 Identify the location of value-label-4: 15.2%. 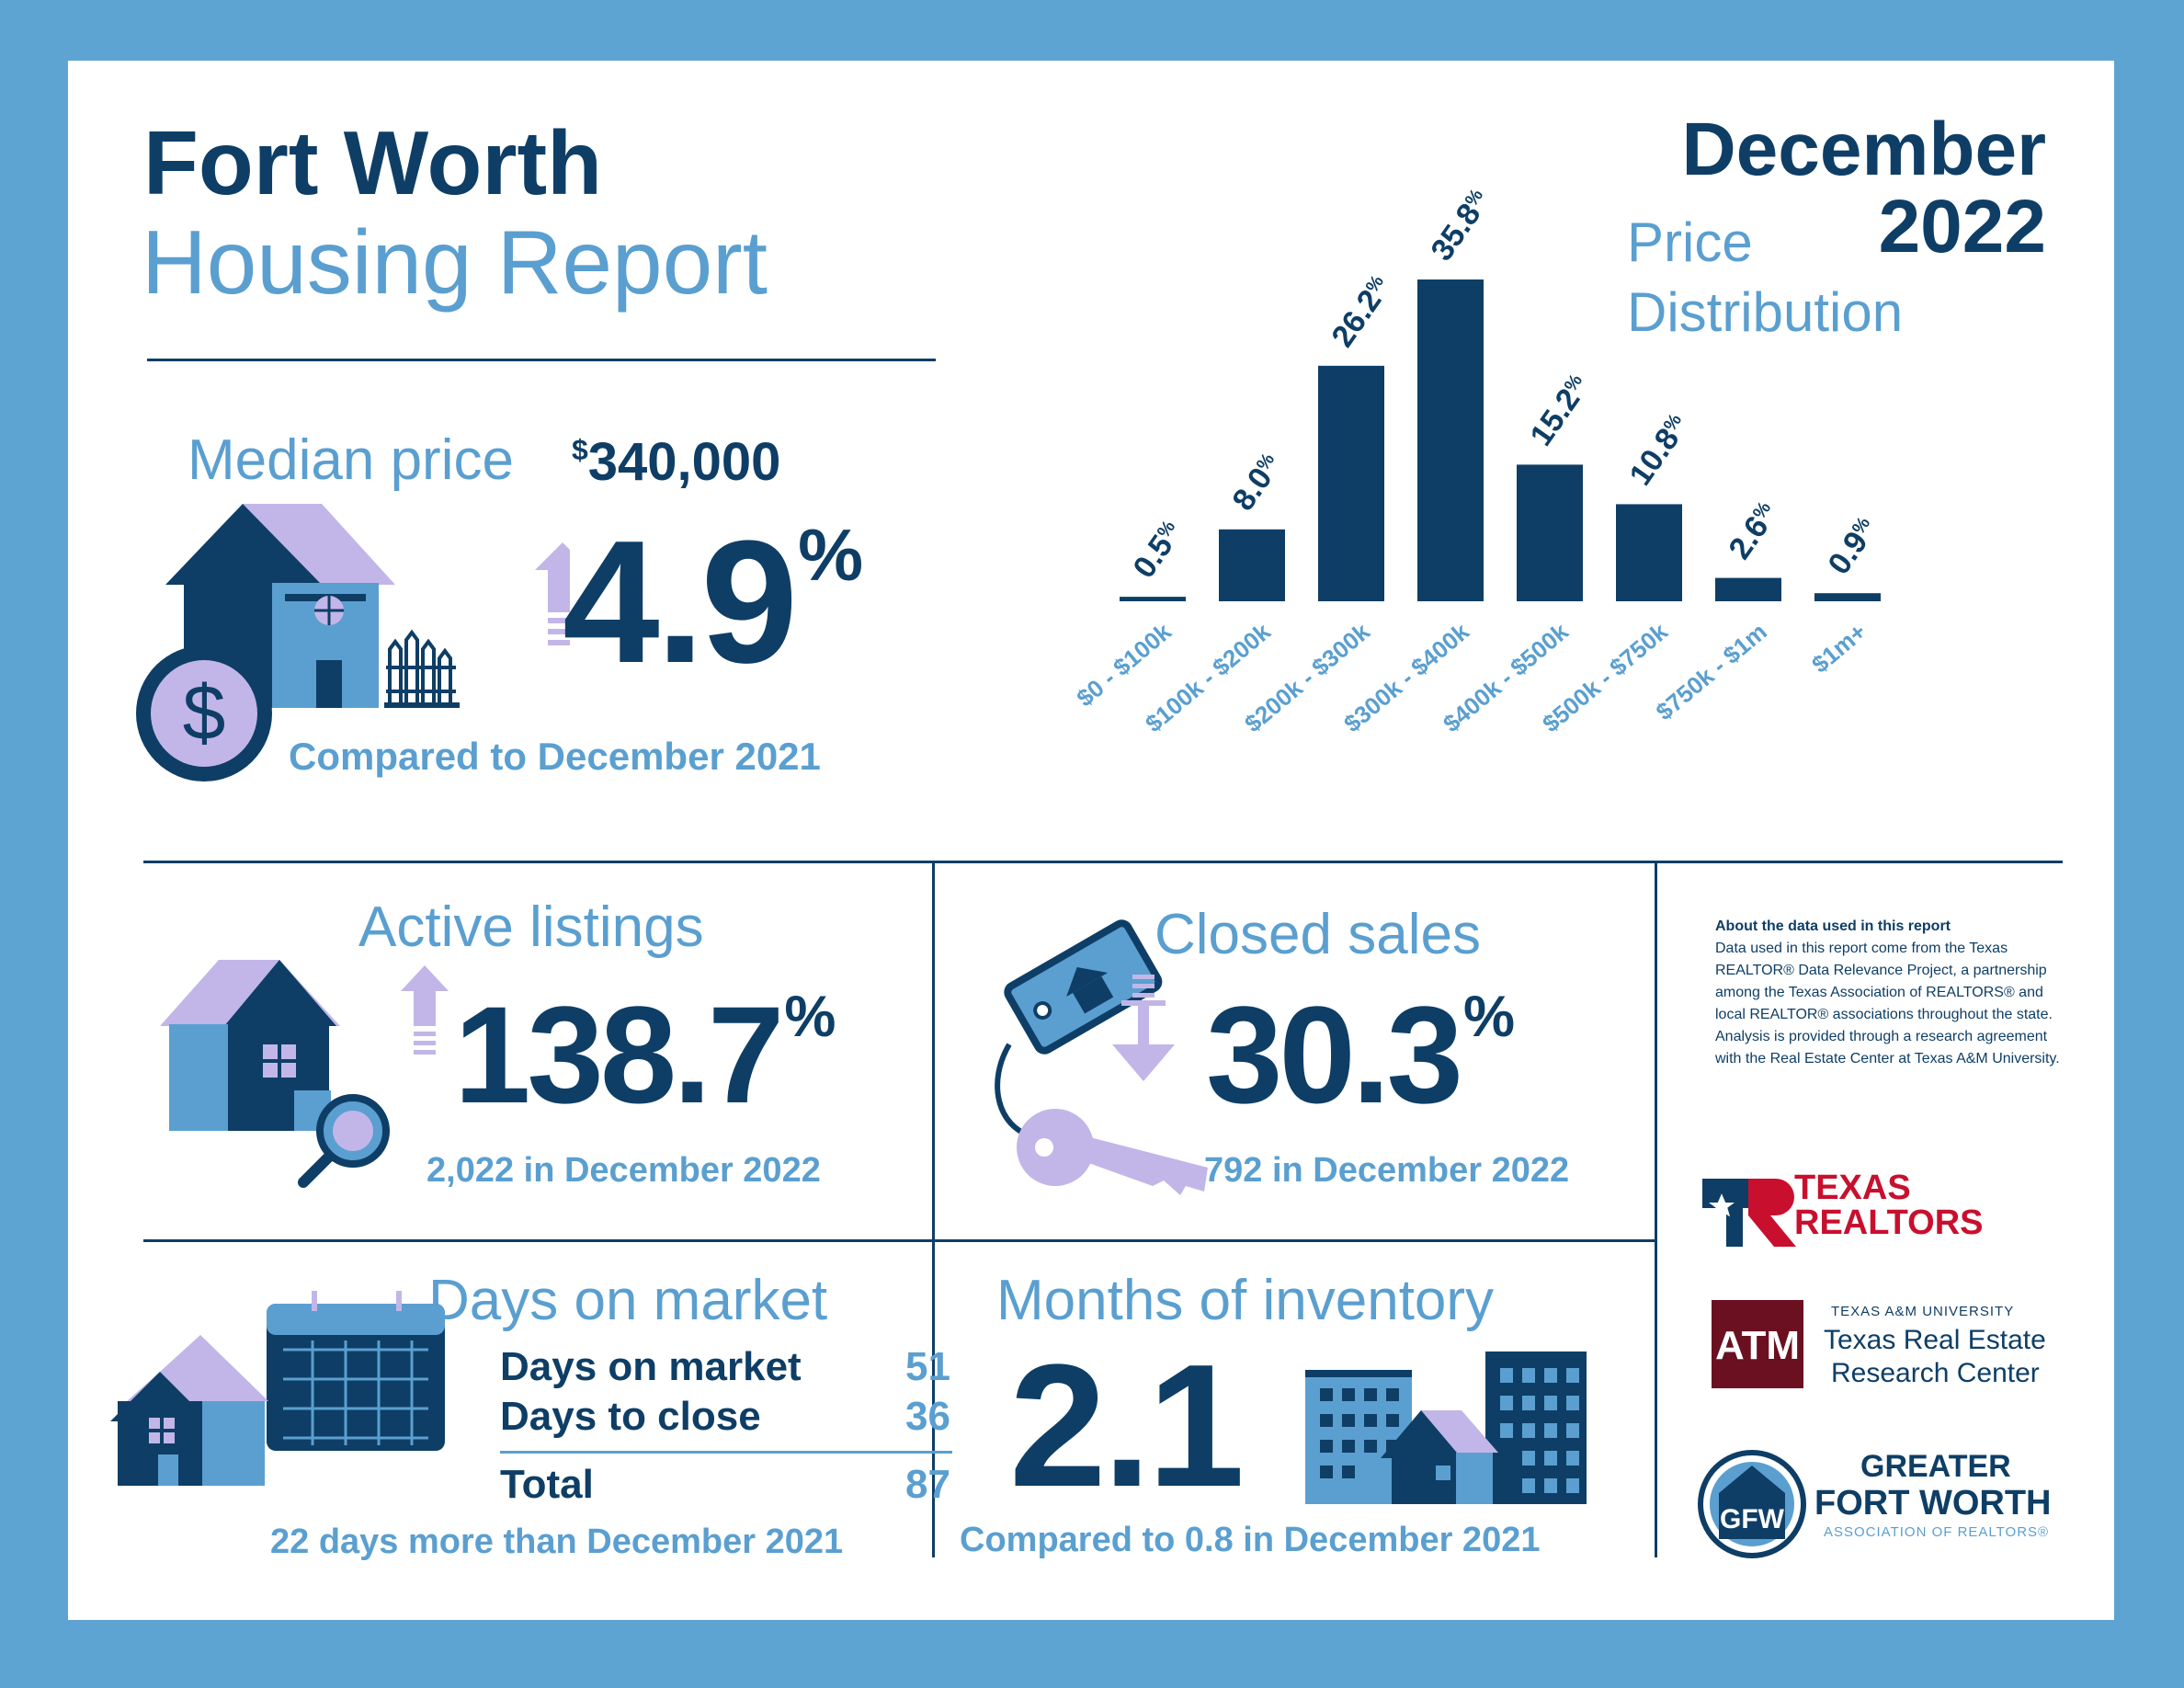
(1559, 411).